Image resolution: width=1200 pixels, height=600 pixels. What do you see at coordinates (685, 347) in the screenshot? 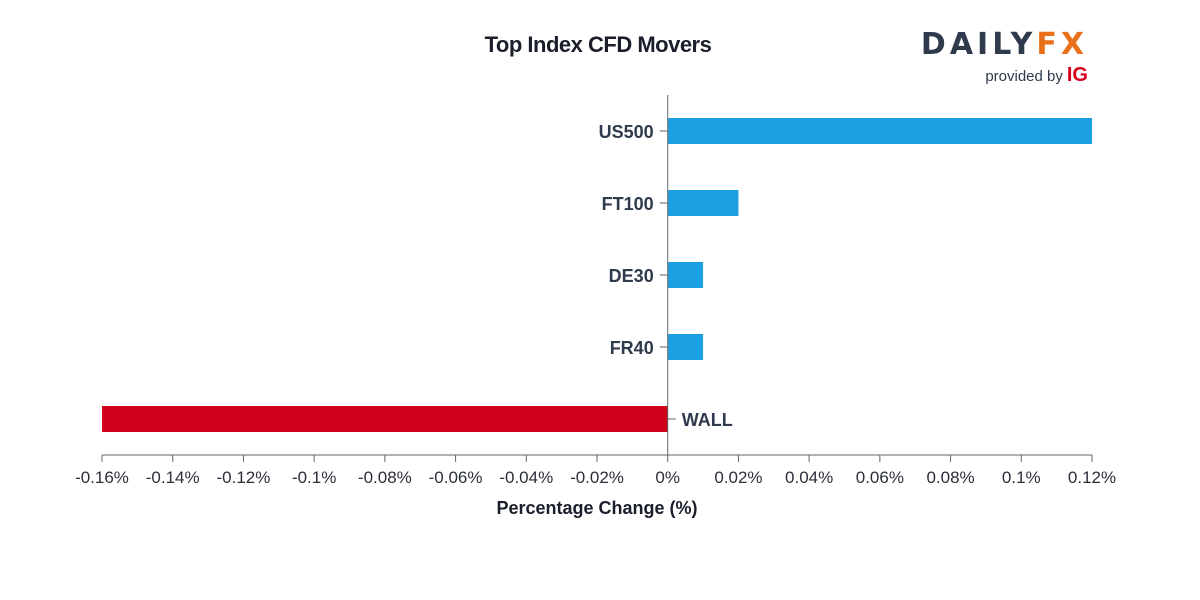
I see `bar-fr40` at bounding box center [685, 347].